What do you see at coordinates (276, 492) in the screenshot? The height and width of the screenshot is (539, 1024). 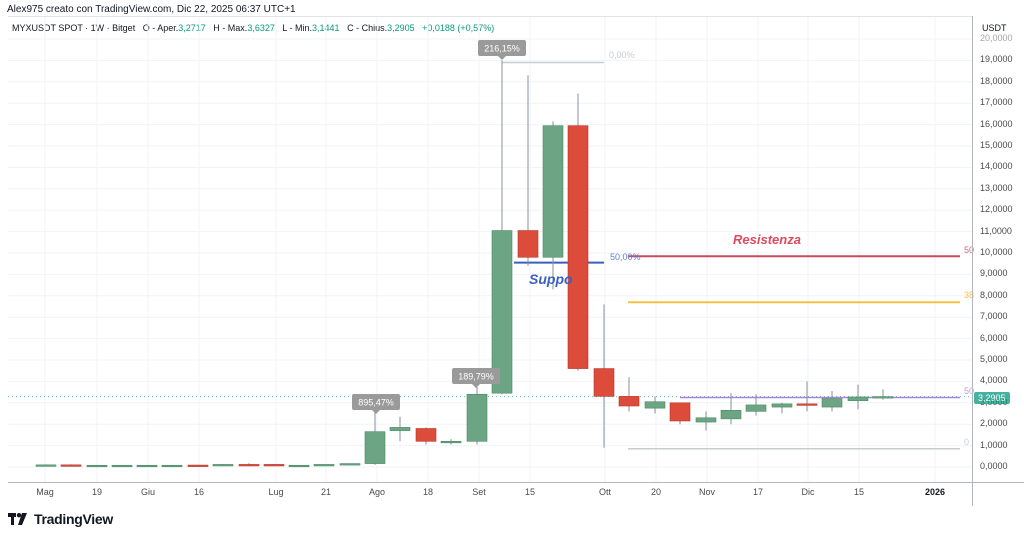 I see `time-tick: Lug` at bounding box center [276, 492].